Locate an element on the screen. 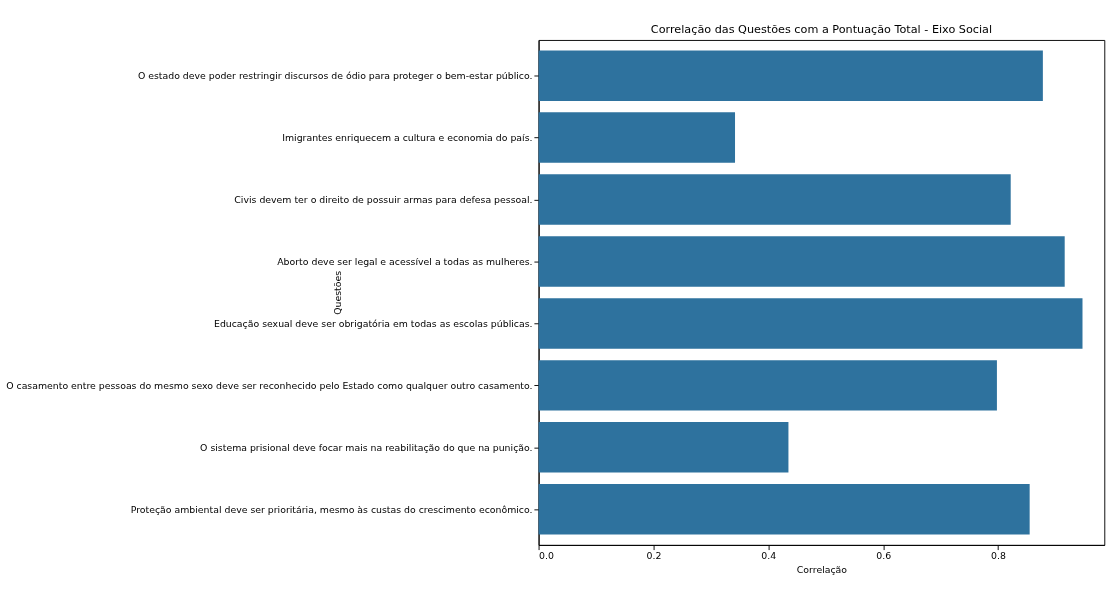  y-tick-label: Educação sexual deve ser obrigatória em todas as escolas públicas. is located at coordinates (373, 323).